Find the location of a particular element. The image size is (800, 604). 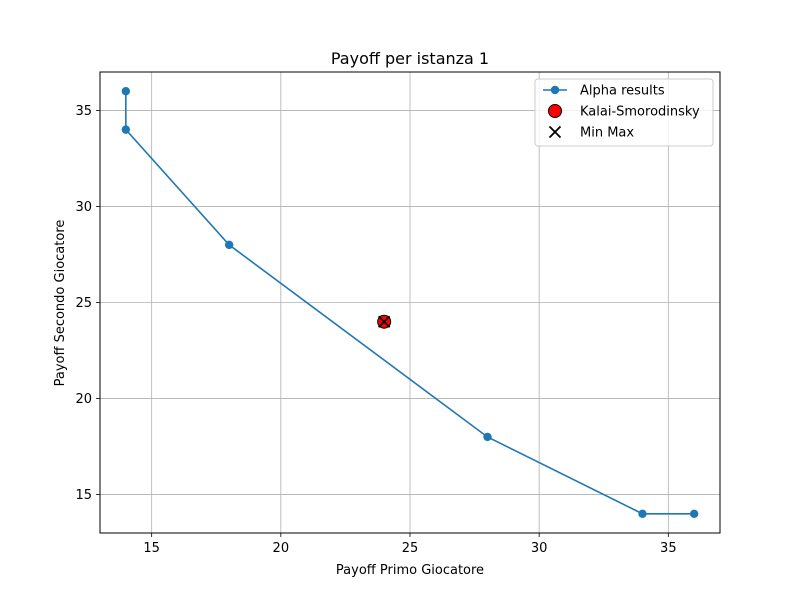

x-tick-label: 25 is located at coordinates (410, 548).